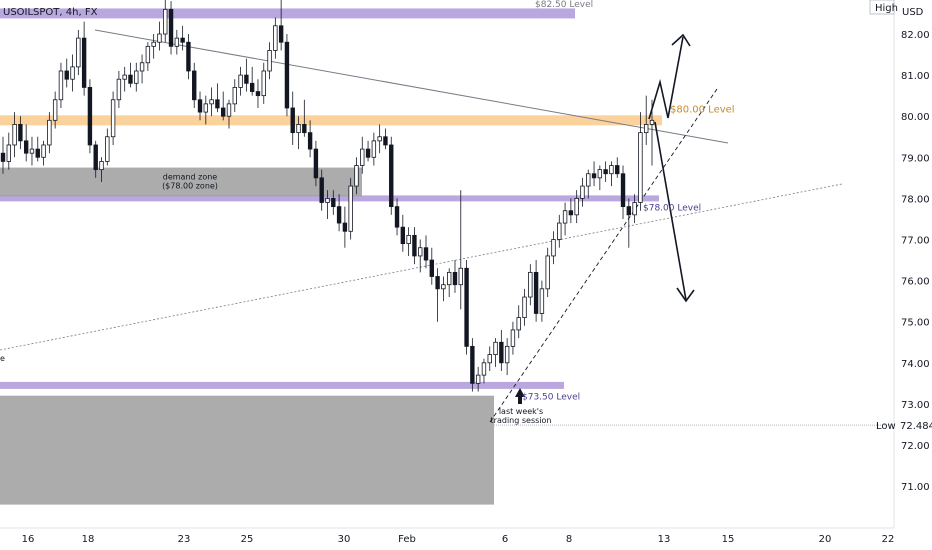  What do you see at coordinates (50, 12) in the screenshot?
I see `symbol-legend: USOILSPOT, 4h, FX` at bounding box center [50, 12].